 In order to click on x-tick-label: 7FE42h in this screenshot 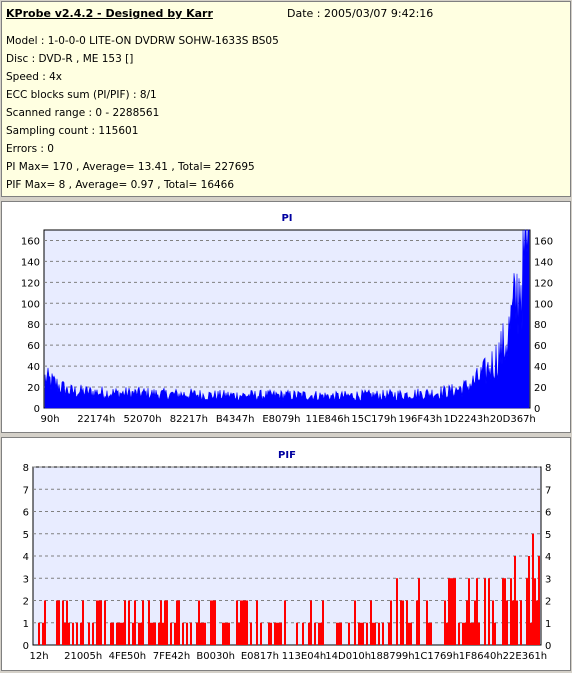, I will do `click(172, 656)`.